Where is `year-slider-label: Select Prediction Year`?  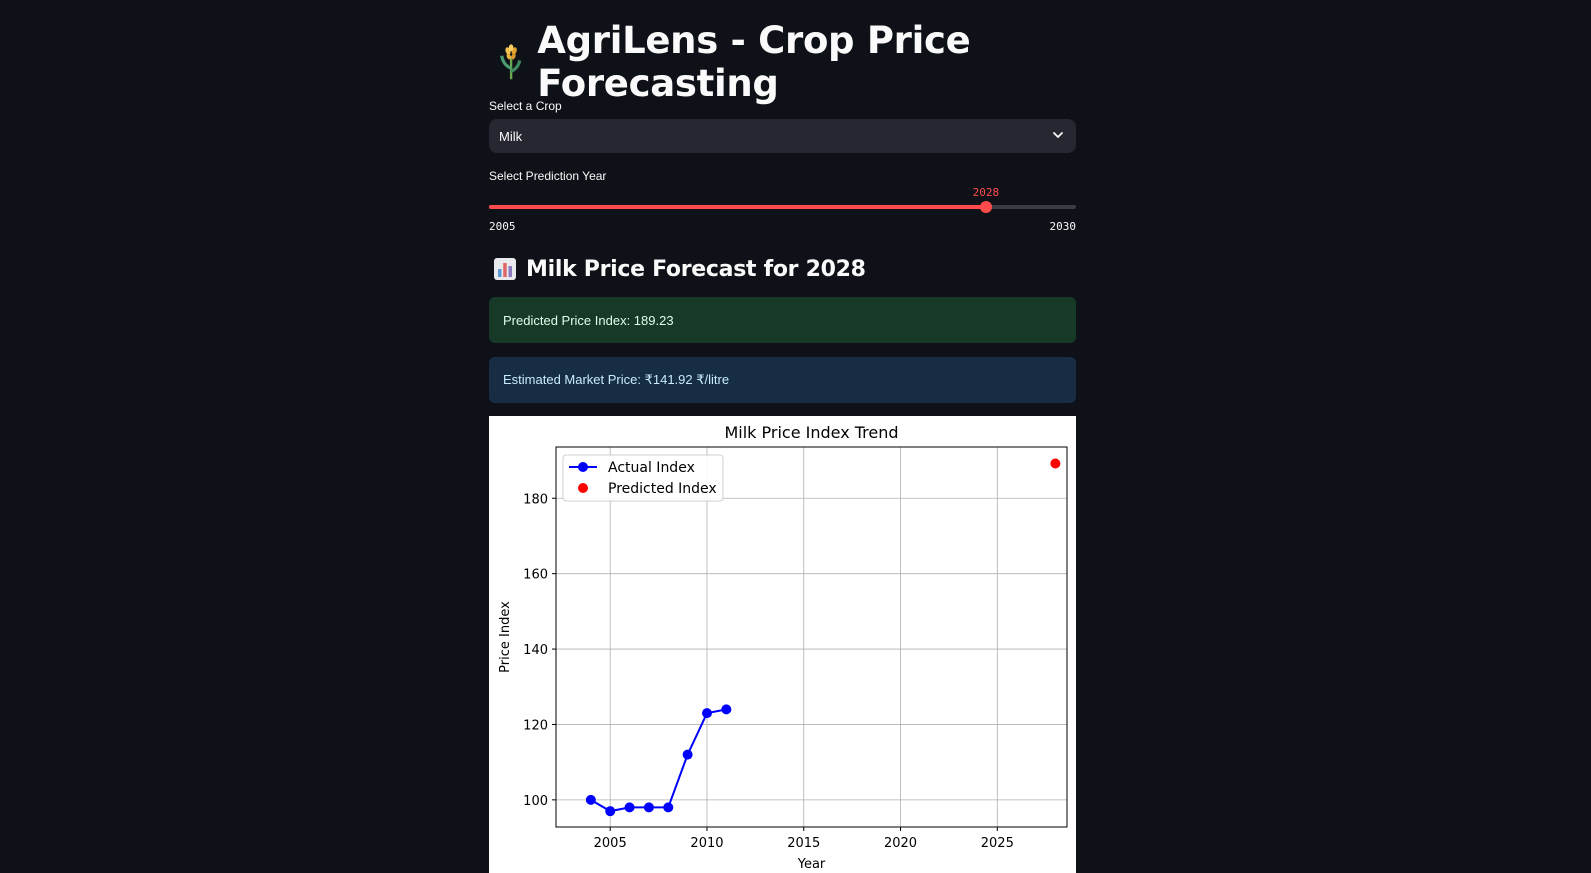 year-slider-label: Select Prediction Year is located at coordinates (548, 176).